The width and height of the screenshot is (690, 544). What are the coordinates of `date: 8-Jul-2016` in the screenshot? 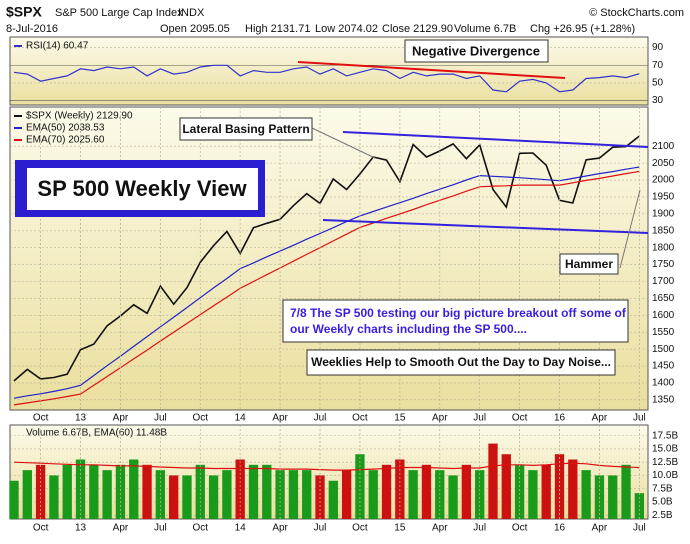 It's located at (32, 29).